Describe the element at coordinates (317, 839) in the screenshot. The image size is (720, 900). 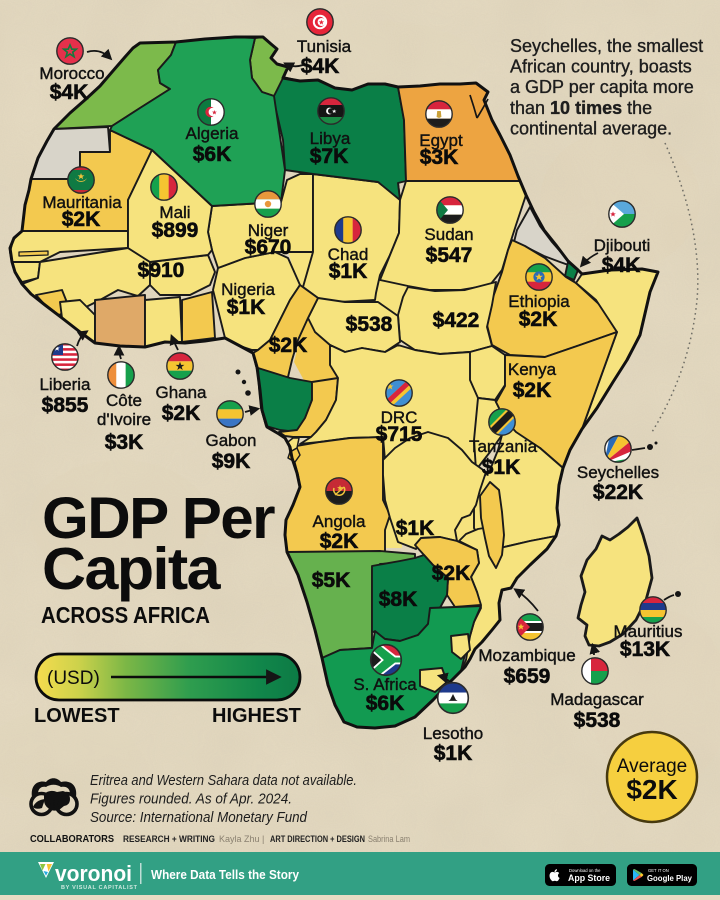
I see `svg-text: ART DIRECTION + DESIGN` at that location.